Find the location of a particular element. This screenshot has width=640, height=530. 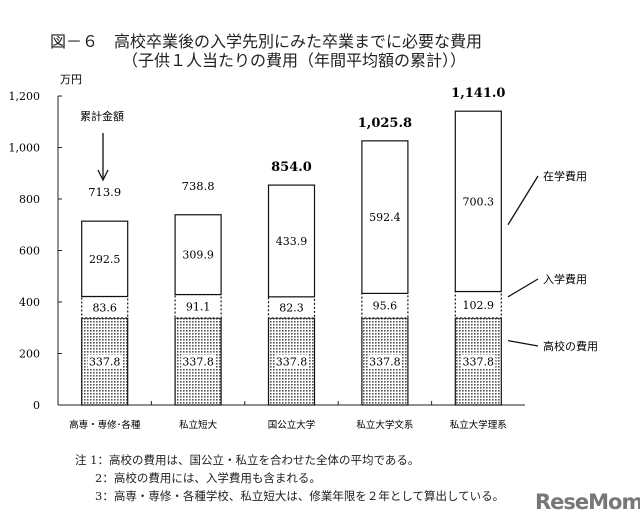

data-label: 102.9 is located at coordinates (479, 305).